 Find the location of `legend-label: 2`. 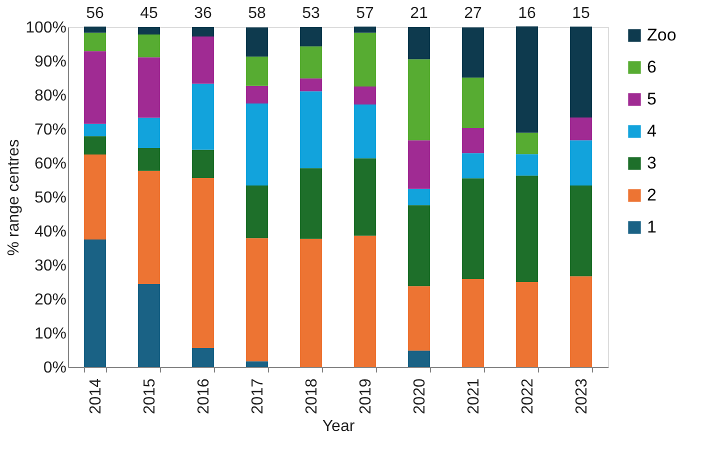

legend-label: 2 is located at coordinates (651, 195).